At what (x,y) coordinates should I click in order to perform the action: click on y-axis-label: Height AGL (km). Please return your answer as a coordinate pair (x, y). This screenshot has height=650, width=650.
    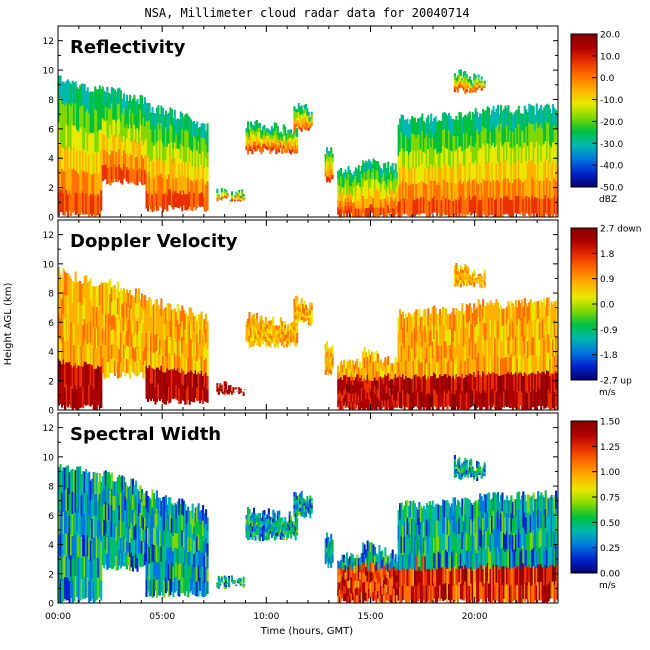
    Looking at the image, I should click on (8, 324).